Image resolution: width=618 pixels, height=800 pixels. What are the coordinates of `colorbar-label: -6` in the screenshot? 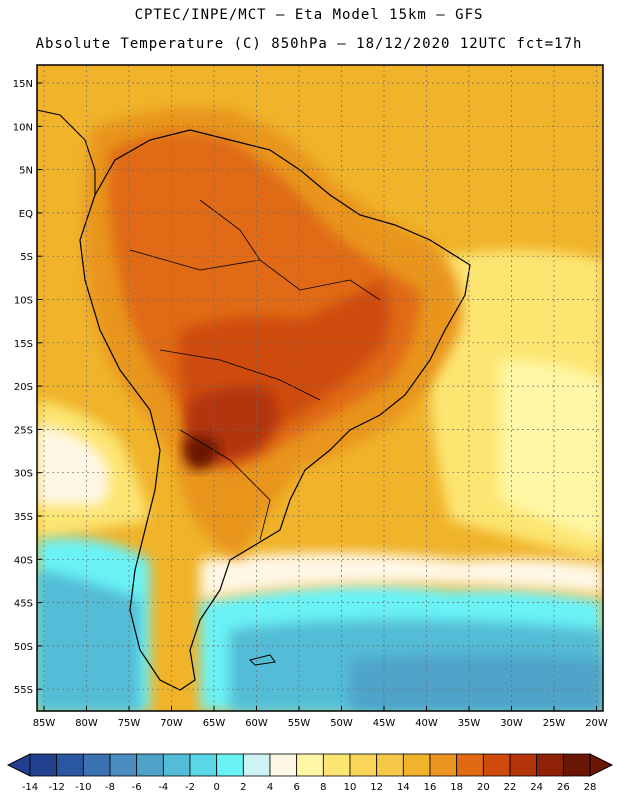 It's located at (137, 787).